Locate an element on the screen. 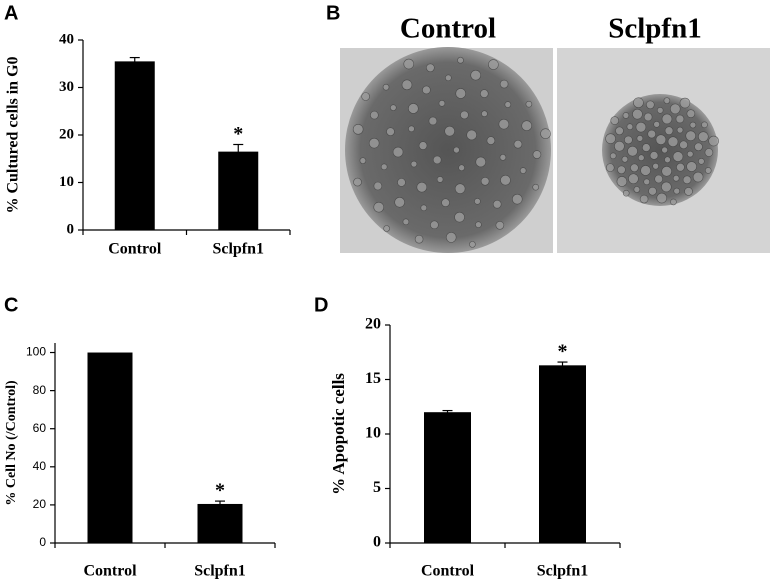  panel-letter: C is located at coordinates (11, 305).